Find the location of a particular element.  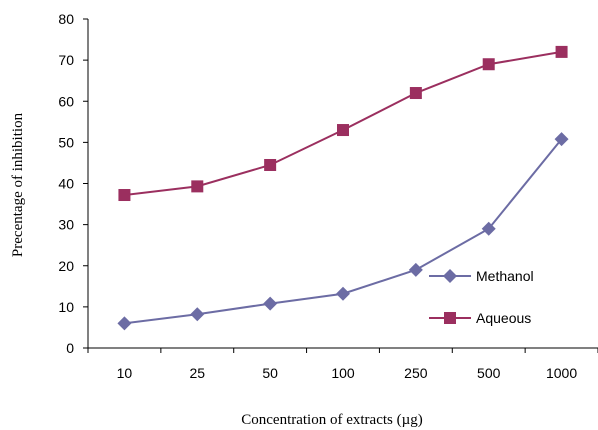

legend-marker-methanol is located at coordinates (450, 276).